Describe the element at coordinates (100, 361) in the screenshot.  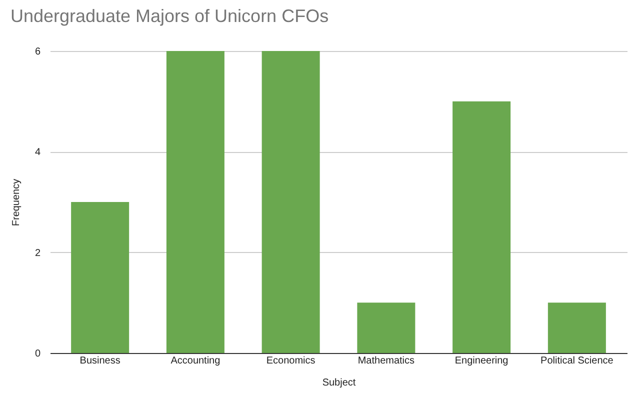
I see `x-tick-label: Business` at that location.